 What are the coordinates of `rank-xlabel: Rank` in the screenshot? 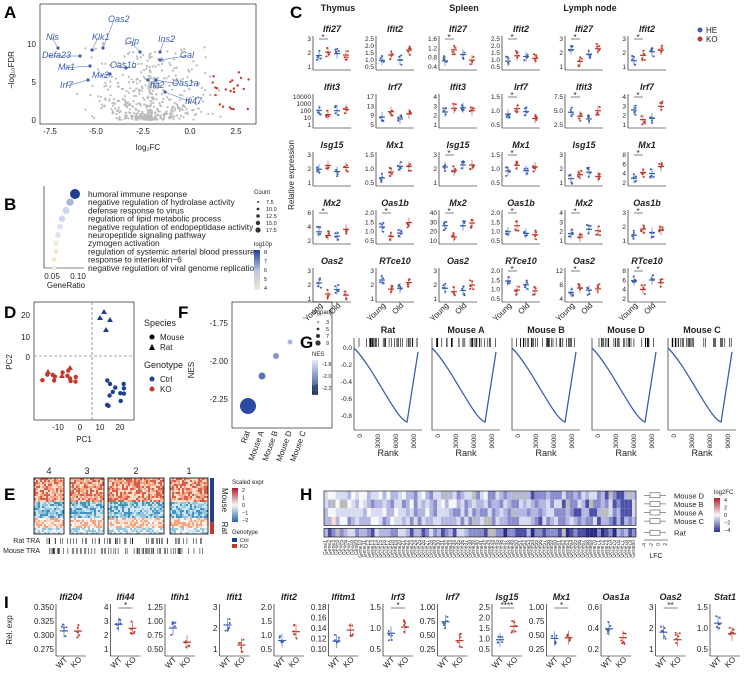 It's located at (466, 453).